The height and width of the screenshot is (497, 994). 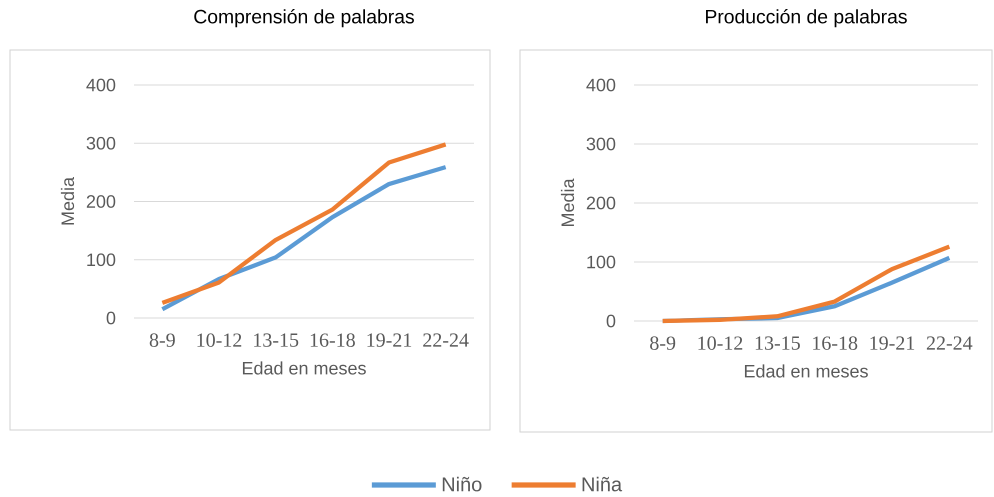 I want to click on legend-label: Niño, so click(x=462, y=484).